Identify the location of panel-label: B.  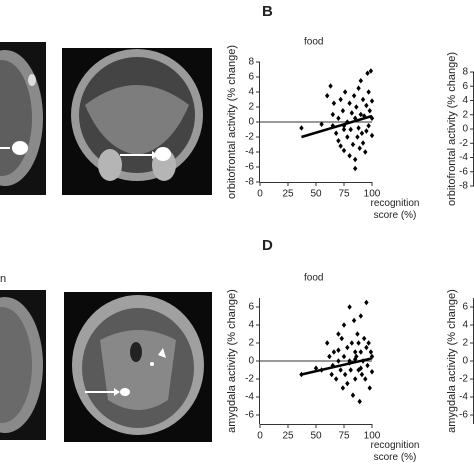
(267, 11).